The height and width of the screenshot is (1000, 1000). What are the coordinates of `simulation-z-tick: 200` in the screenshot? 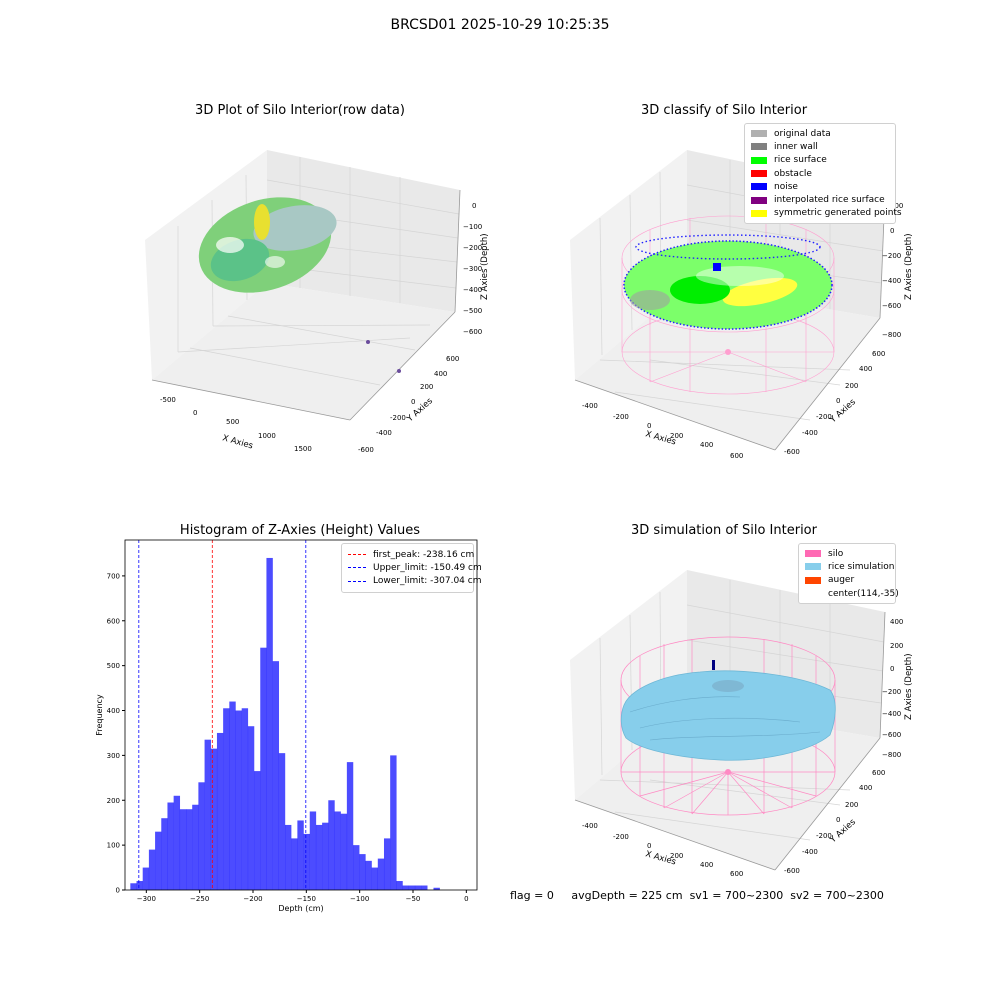 It's located at (896, 646).